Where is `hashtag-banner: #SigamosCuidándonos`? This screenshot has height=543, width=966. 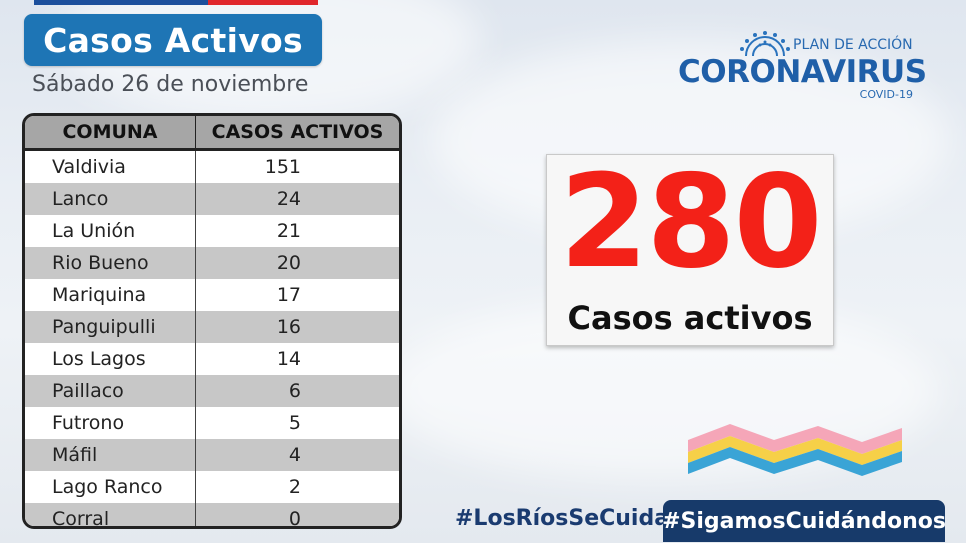
hashtag-banner: #SigamosCuidándonos is located at coordinates (804, 521).